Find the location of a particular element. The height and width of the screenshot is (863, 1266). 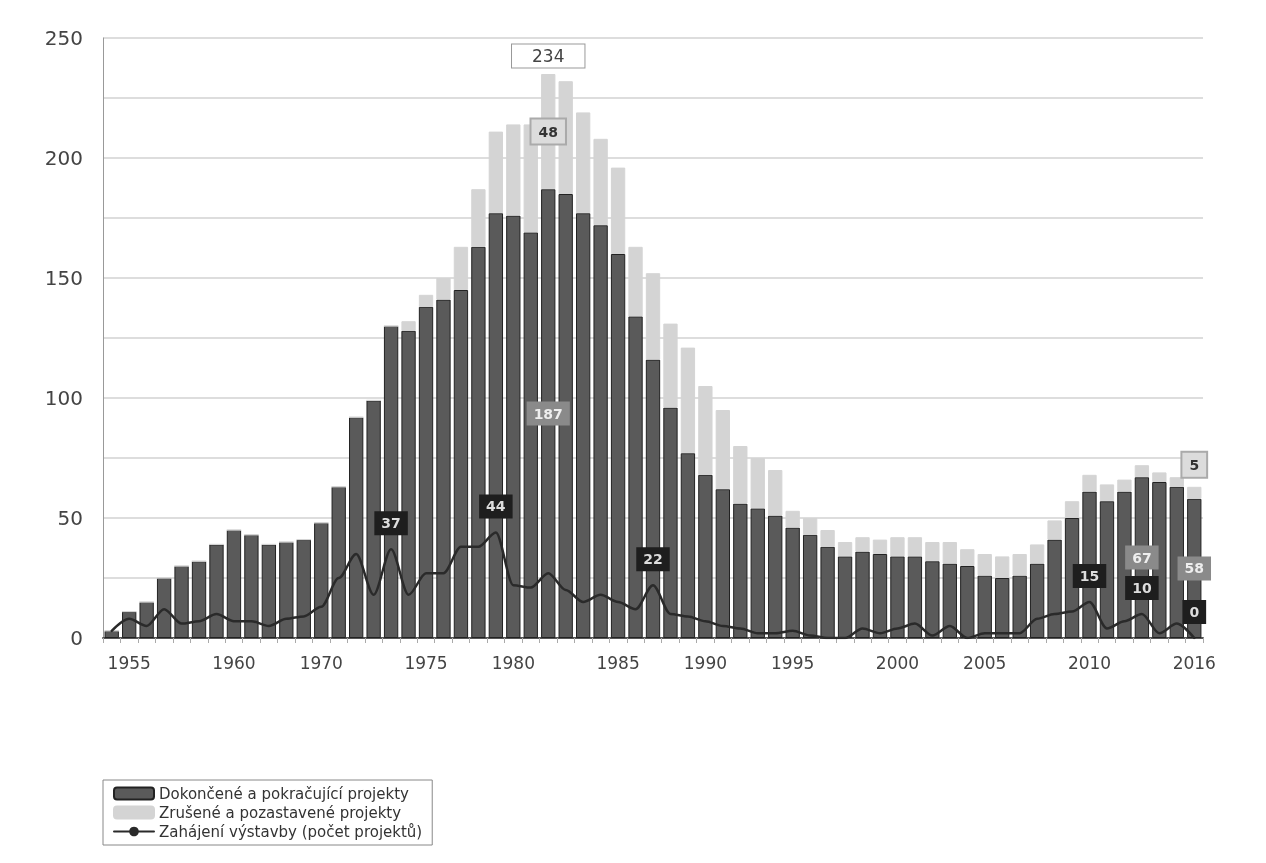

x-tick-label: 1995 is located at coordinates (793, 662).